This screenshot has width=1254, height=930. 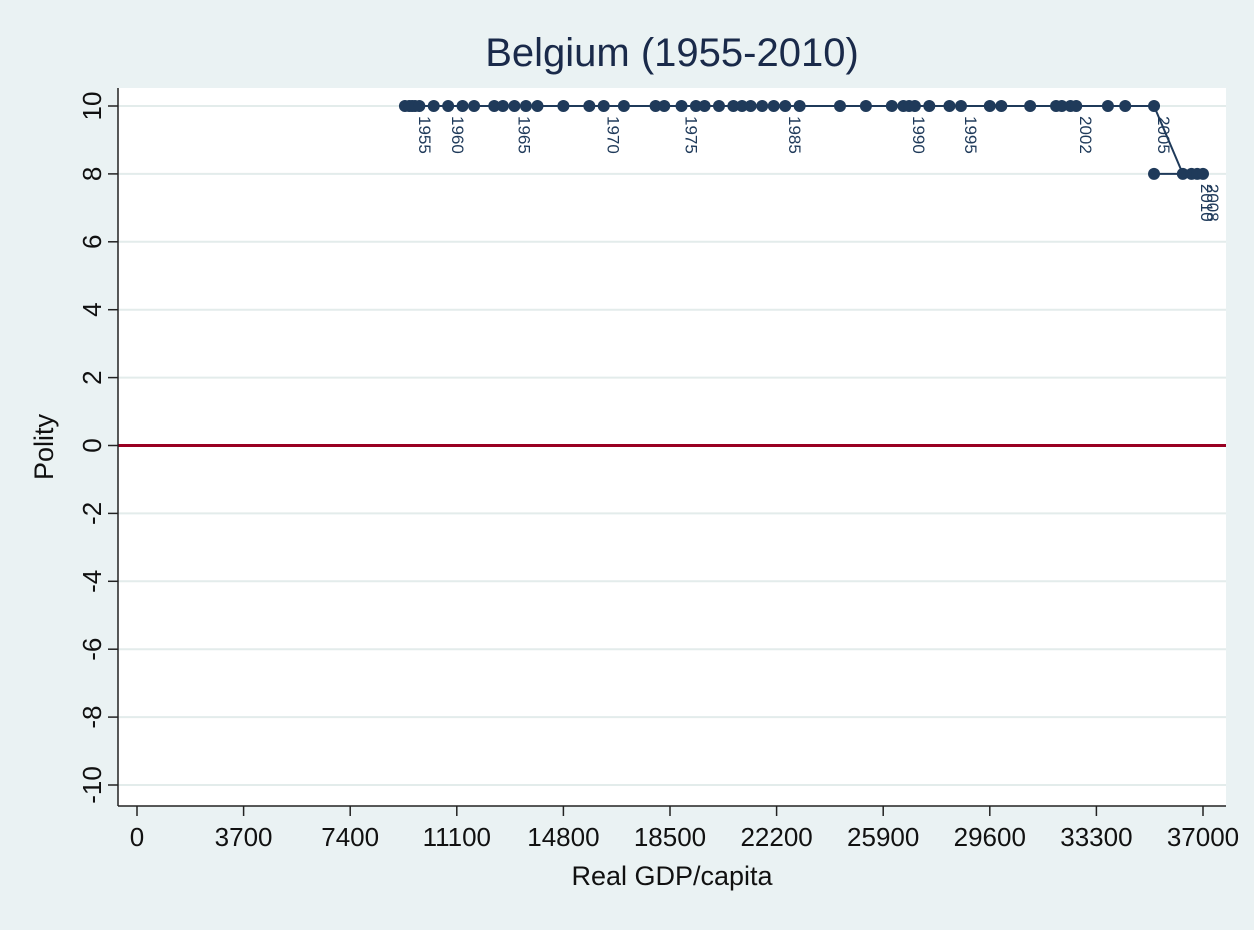 What do you see at coordinates (92, 106) in the screenshot?
I see `y-tick-label: 10` at bounding box center [92, 106].